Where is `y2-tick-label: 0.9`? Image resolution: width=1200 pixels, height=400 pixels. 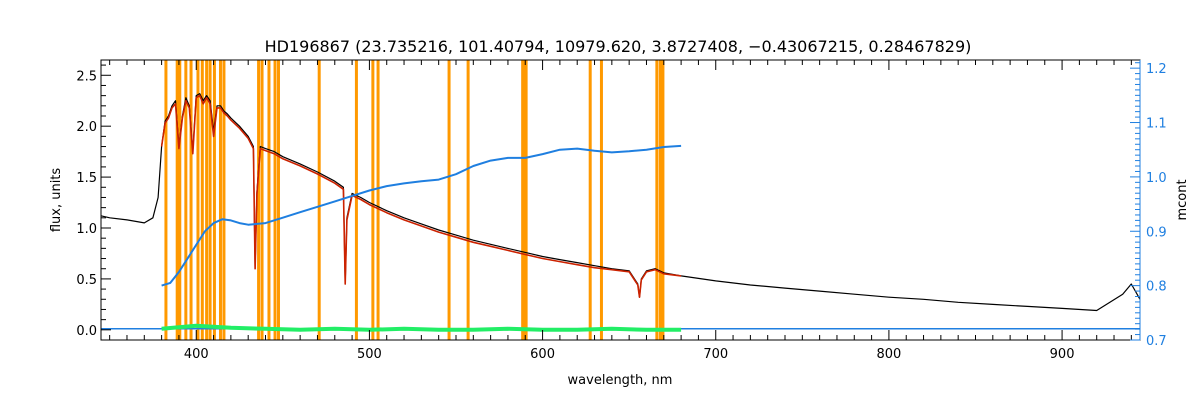 y2-tick-label: 0.9 is located at coordinates (1156, 232).